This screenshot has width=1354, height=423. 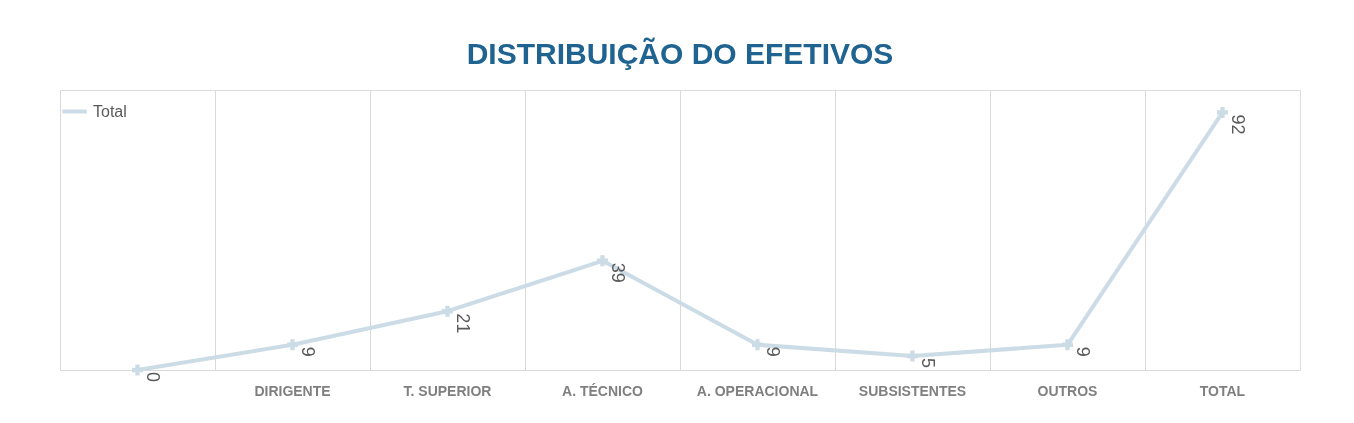 I want to click on data-label: 5, so click(x=927, y=363).